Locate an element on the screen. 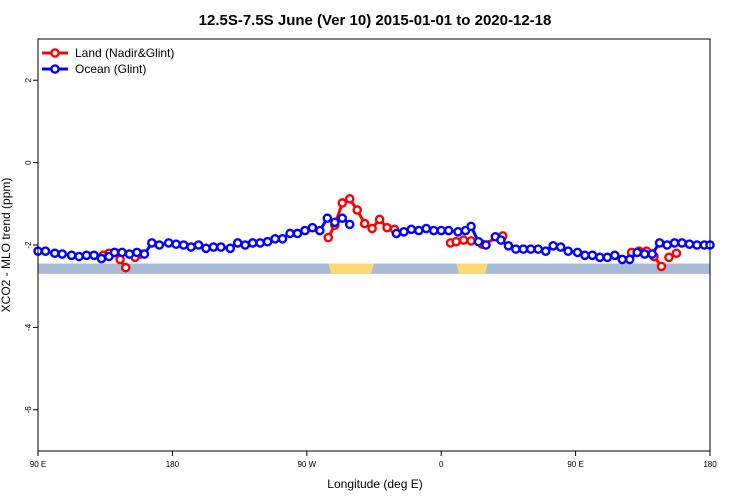 This screenshot has height=500, width=750. y-axis: 2 0 -2 -4 -6 is located at coordinates (31, 245).